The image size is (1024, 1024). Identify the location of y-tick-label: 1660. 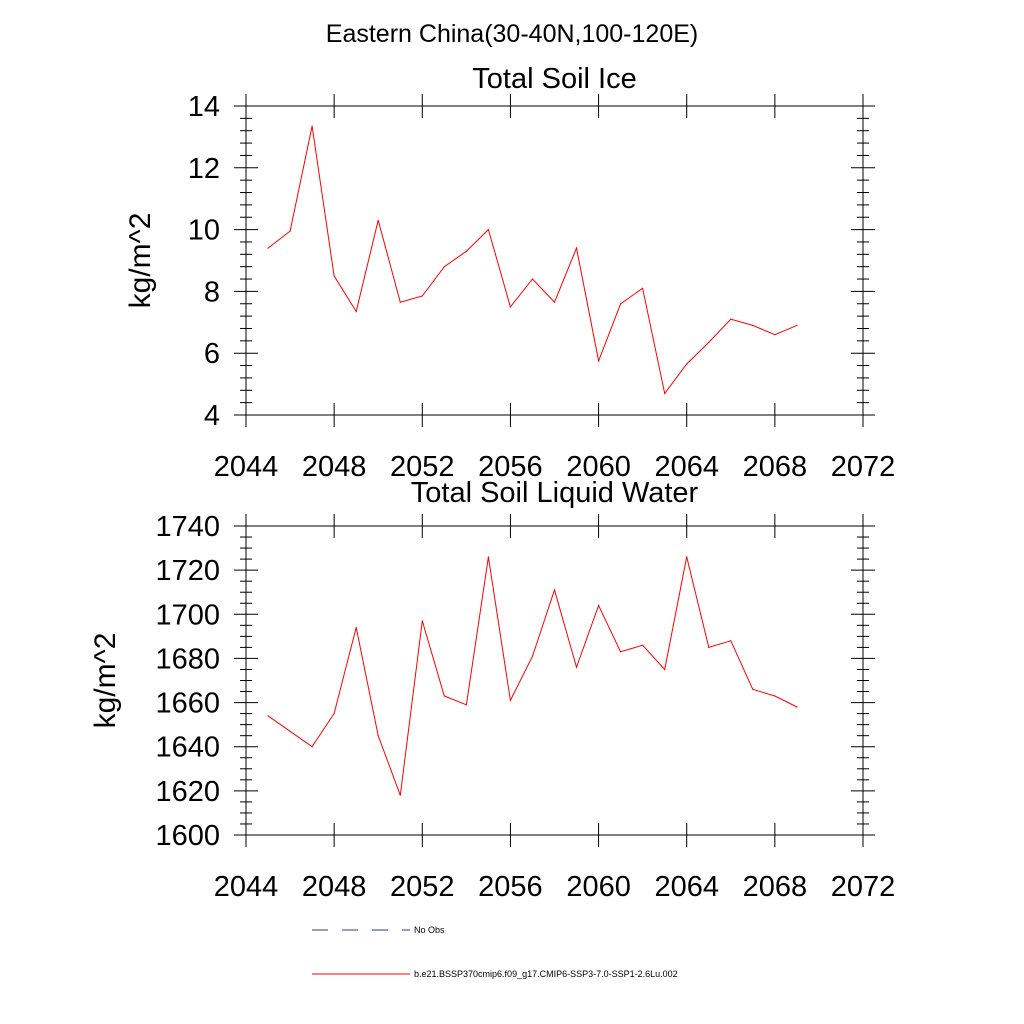
(187, 704).